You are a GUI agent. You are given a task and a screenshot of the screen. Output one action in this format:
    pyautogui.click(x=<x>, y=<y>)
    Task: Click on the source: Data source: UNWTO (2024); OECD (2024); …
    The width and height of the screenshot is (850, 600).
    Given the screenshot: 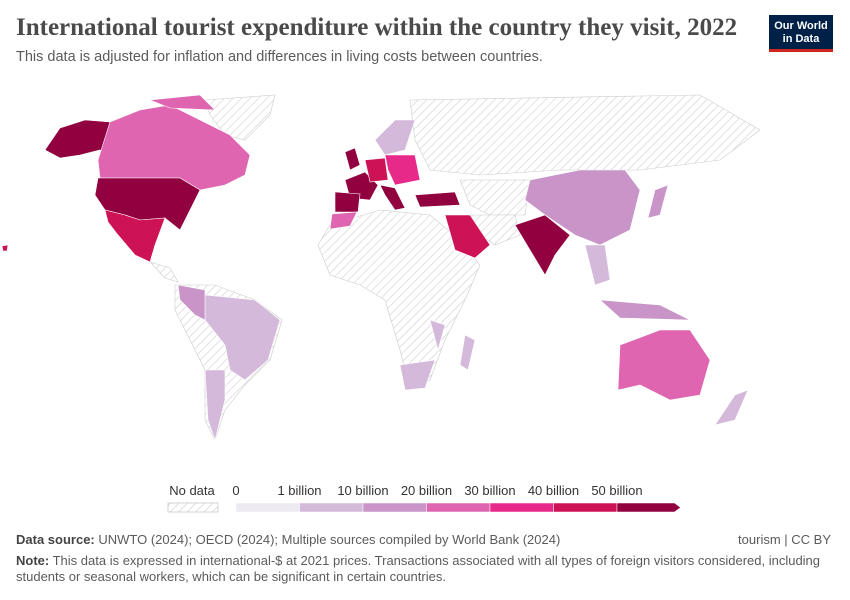 What is the action you would take?
    pyautogui.click(x=288, y=539)
    